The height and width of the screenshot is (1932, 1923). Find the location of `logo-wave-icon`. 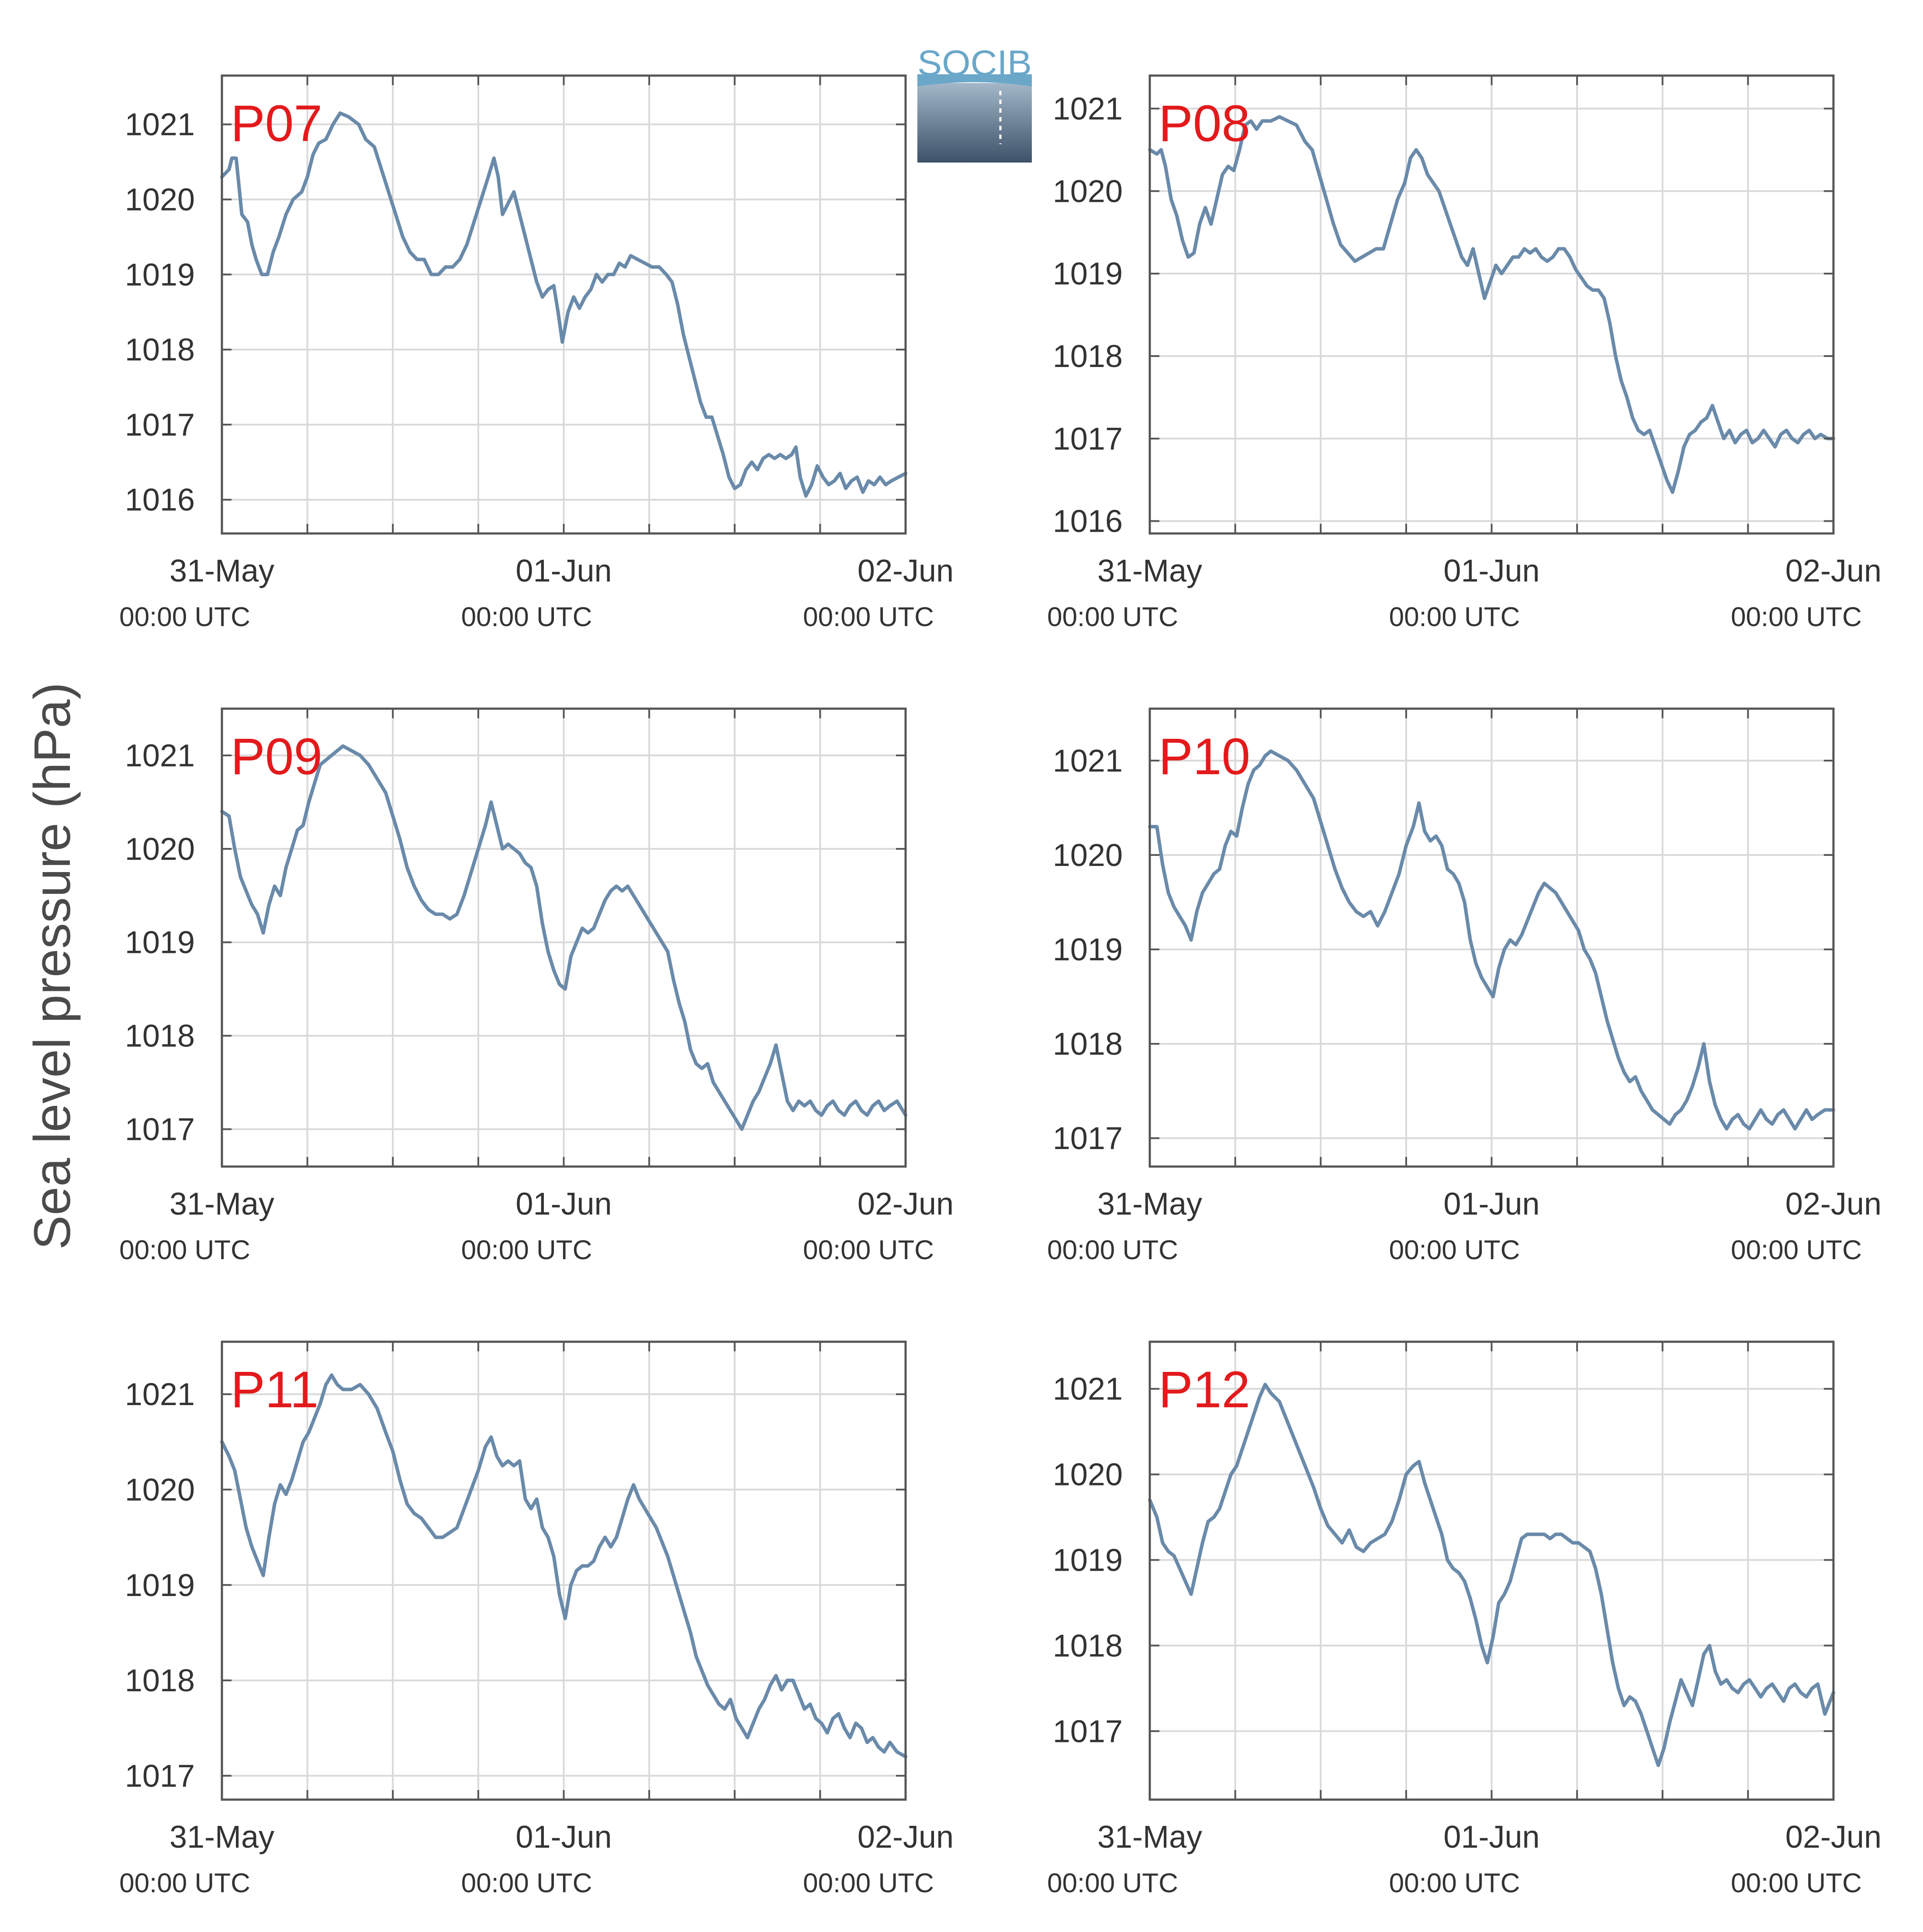

logo-wave-icon is located at coordinates (974, 80).